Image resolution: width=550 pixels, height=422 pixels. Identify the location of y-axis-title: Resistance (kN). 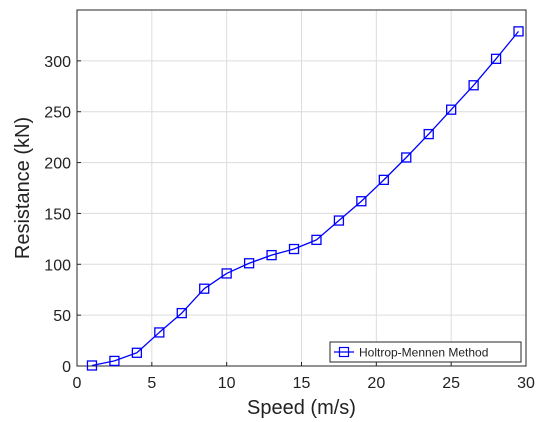
(23, 188).